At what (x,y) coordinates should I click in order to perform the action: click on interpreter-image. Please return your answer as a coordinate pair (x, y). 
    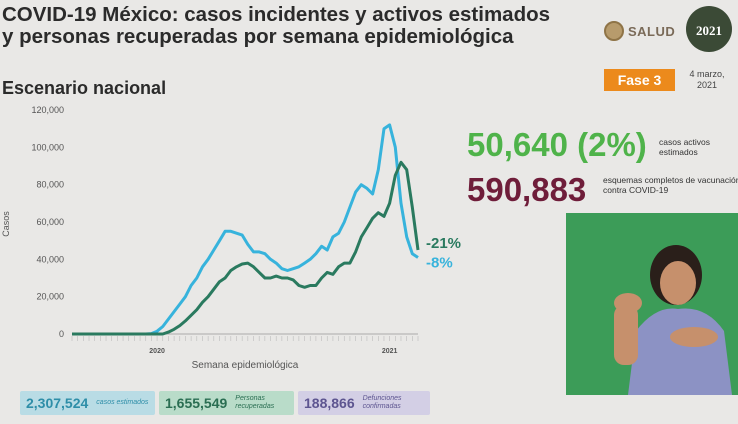
    Looking at the image, I should click on (652, 304).